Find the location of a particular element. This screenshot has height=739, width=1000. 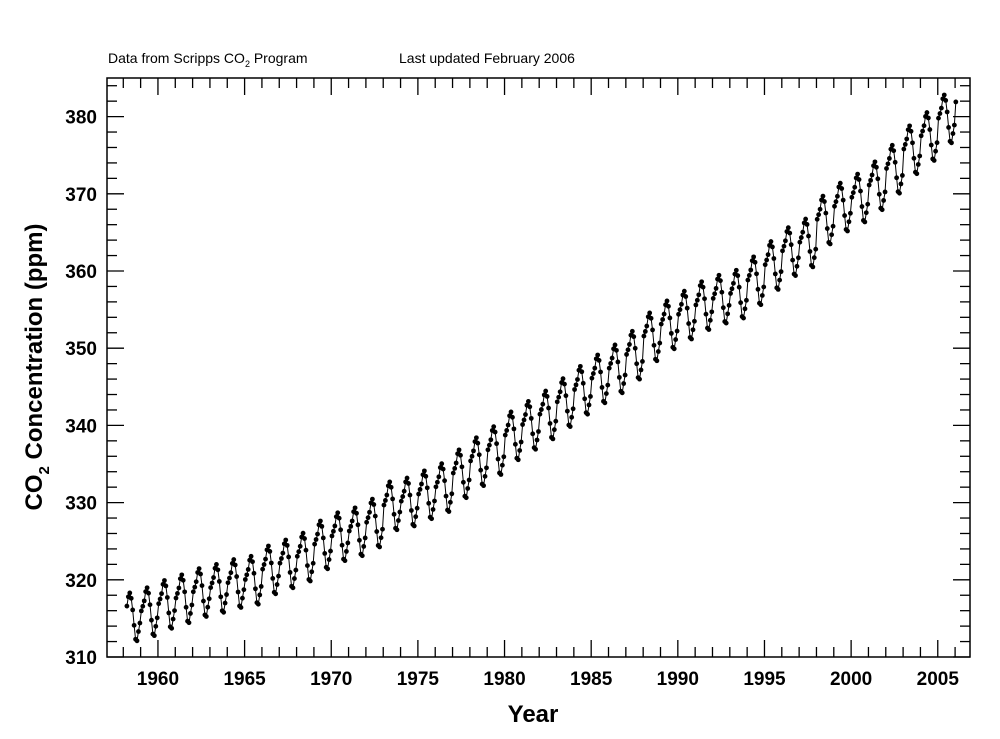

x-tick-label: 1985 is located at coordinates (591, 679).